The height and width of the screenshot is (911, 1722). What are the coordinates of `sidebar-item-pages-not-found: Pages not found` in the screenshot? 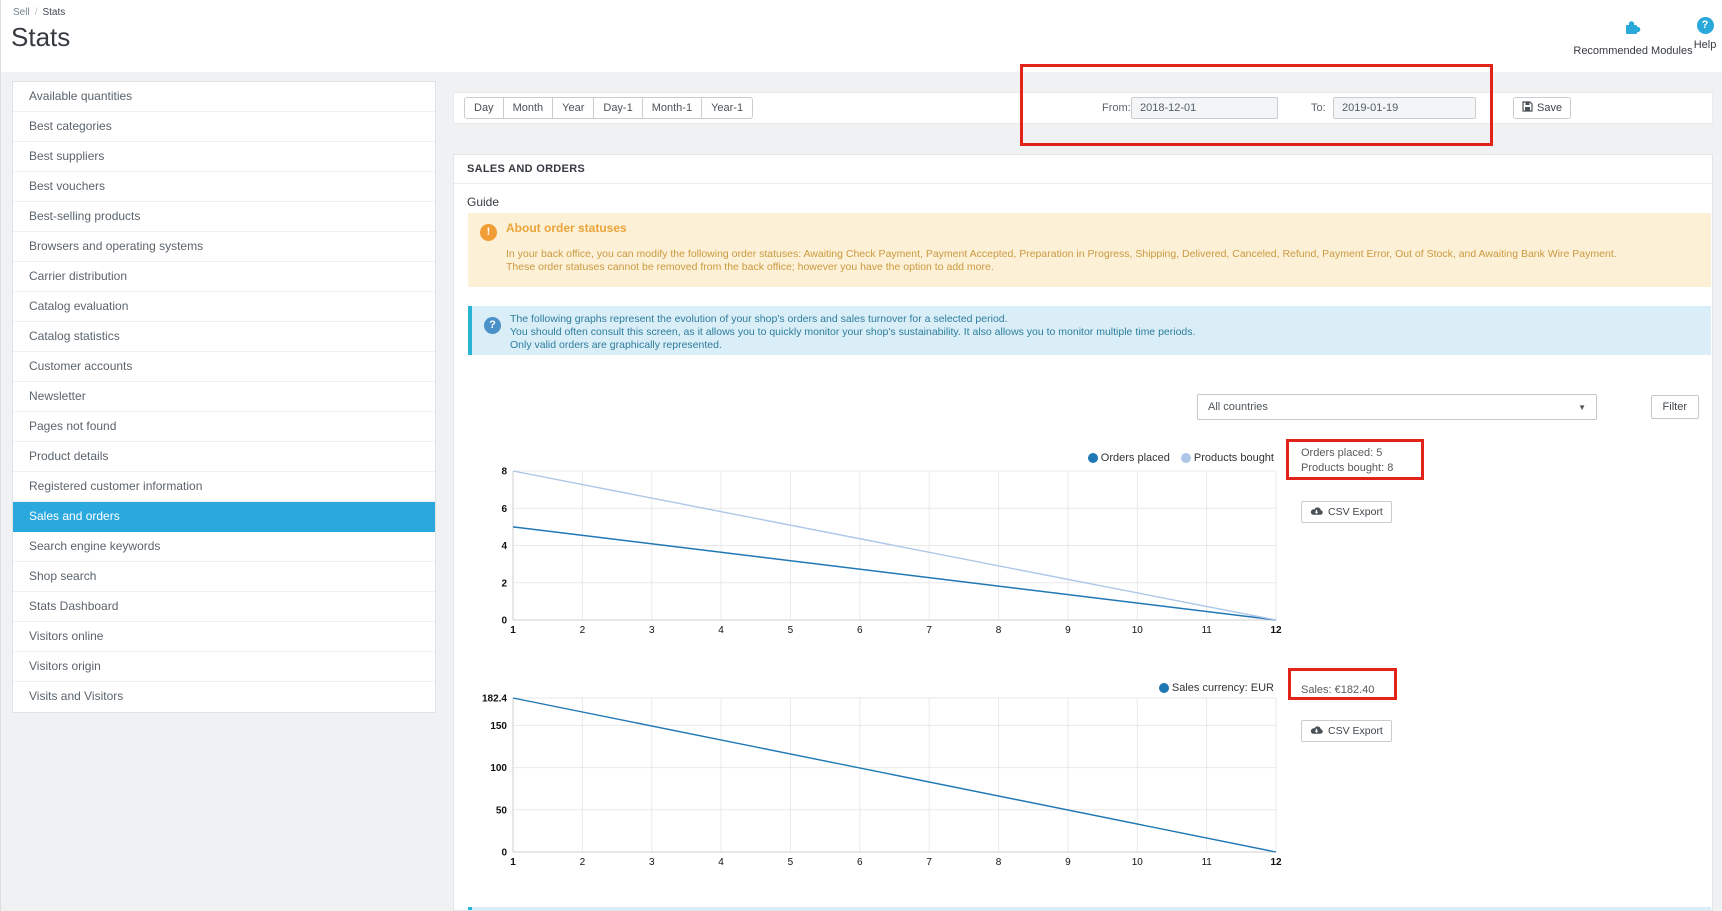 It's located at (224, 427).